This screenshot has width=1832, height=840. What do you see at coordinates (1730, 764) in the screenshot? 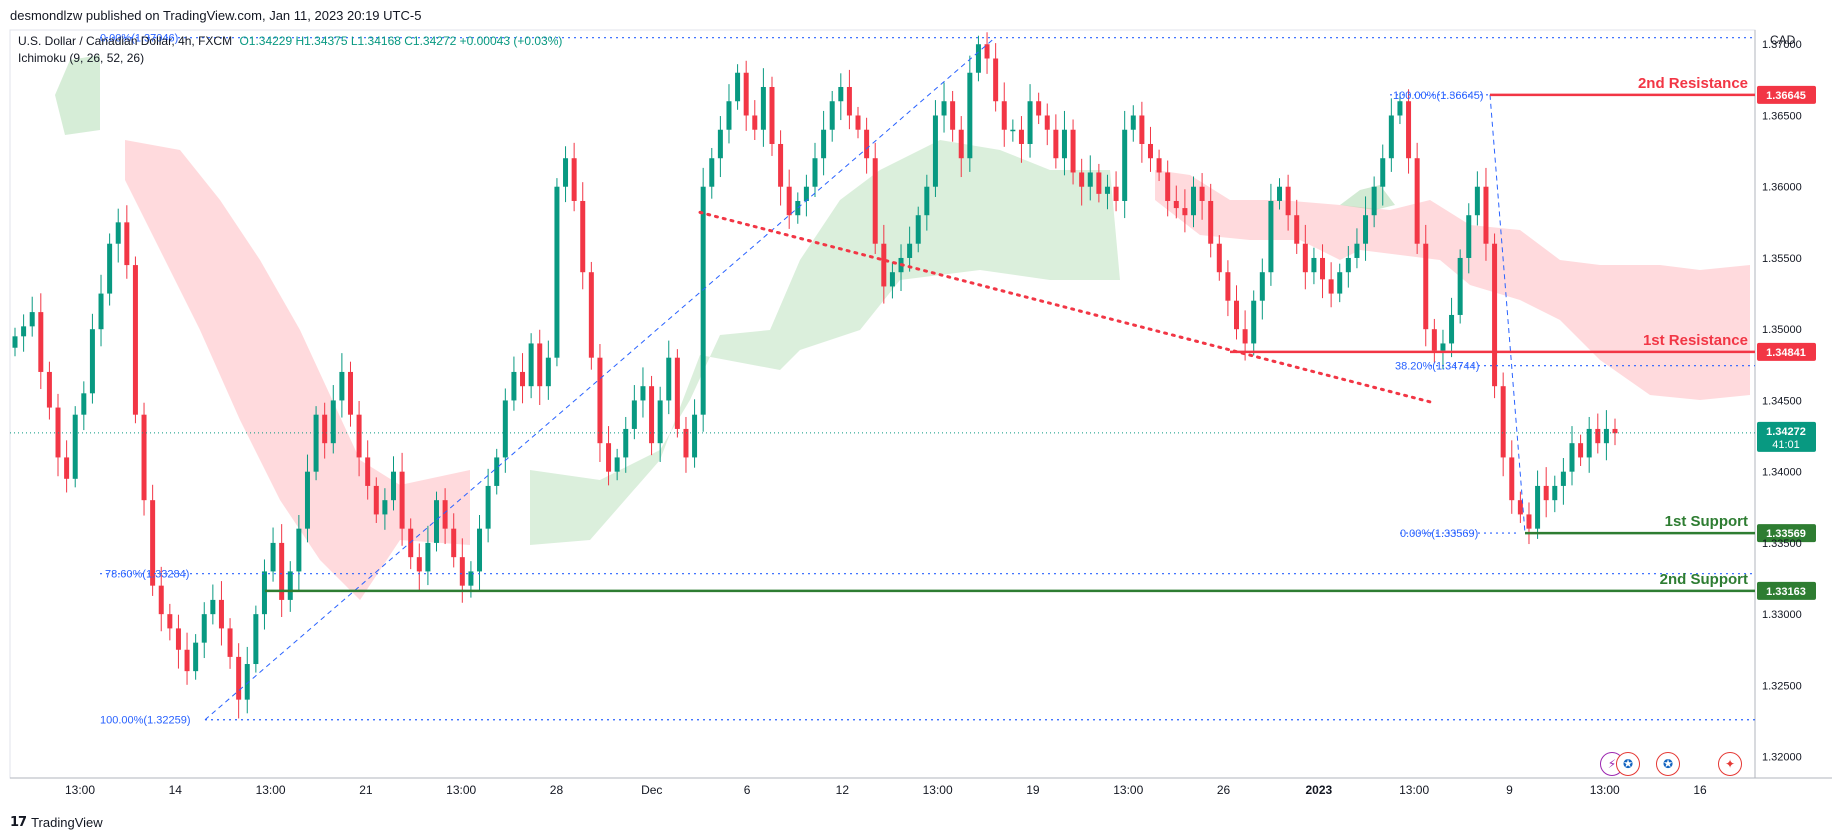
I see `canada-flag-icon: ✦` at bounding box center [1730, 764].